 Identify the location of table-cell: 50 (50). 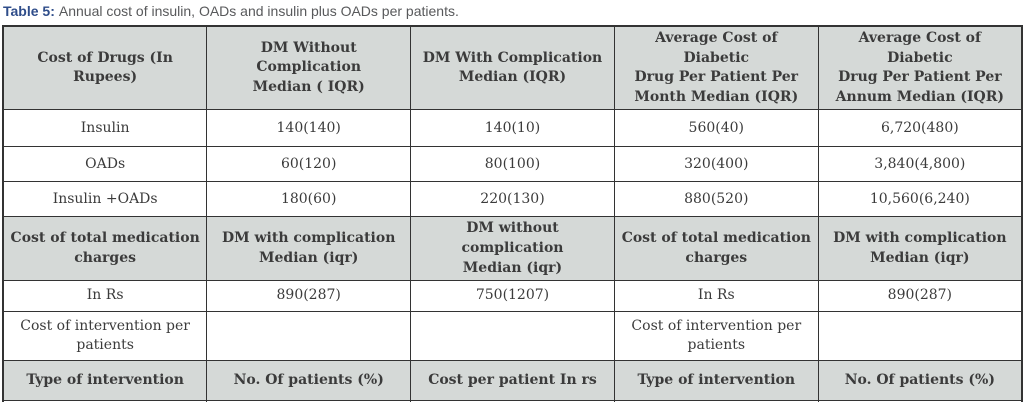
(920, 401).